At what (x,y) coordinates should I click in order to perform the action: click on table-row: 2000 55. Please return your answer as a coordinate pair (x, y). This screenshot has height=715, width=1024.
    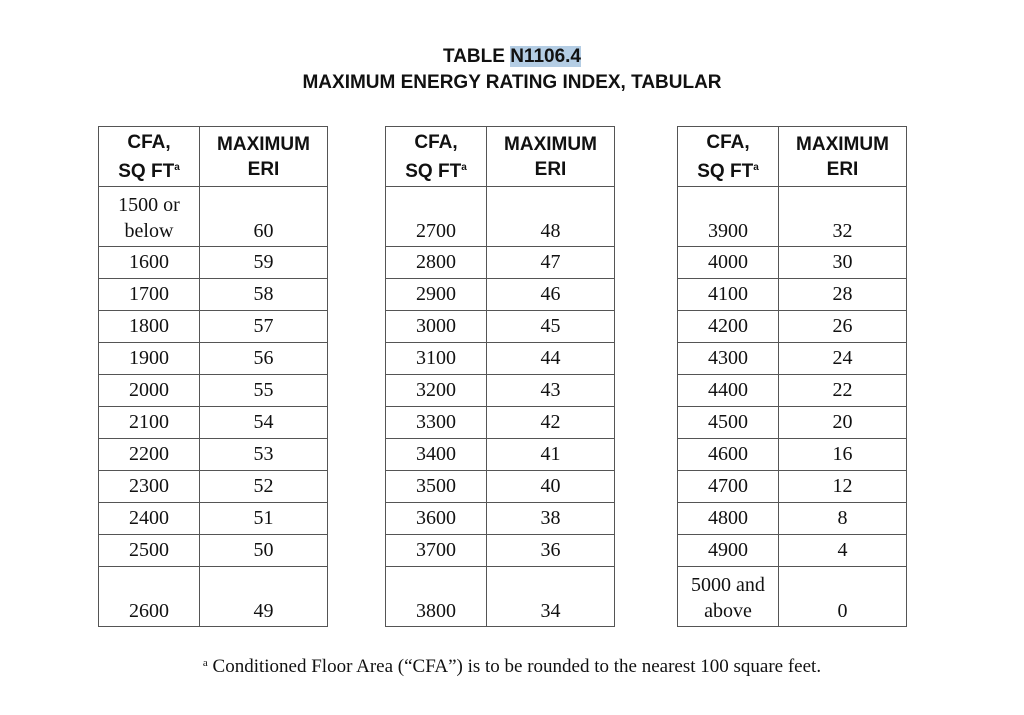
    Looking at the image, I should click on (213, 390).